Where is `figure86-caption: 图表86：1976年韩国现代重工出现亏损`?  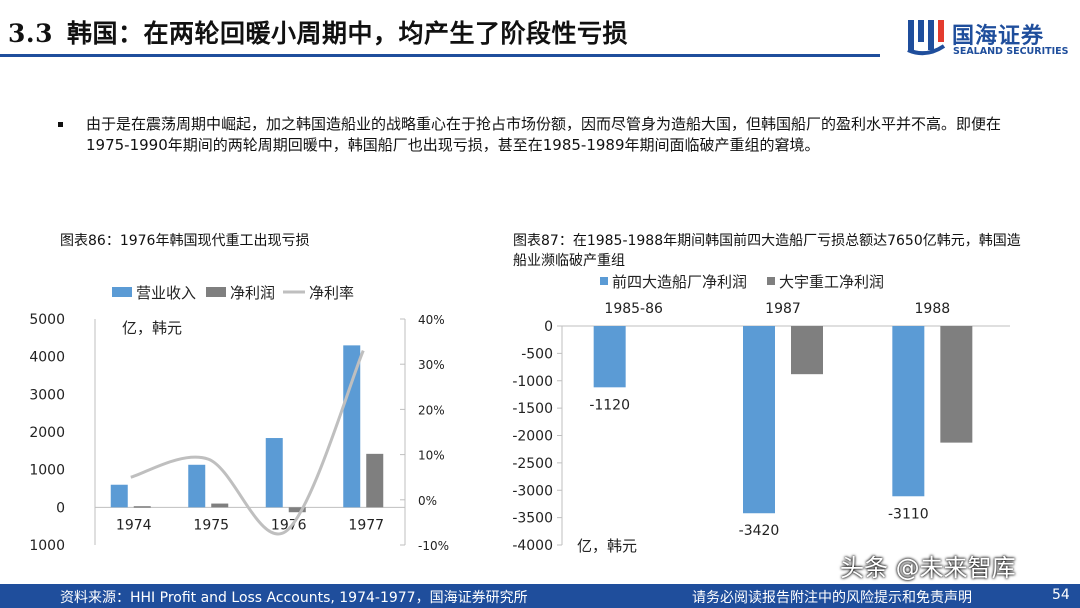
figure86-caption: 图表86：1976年韩国现代重工出现亏损 is located at coordinates (185, 241).